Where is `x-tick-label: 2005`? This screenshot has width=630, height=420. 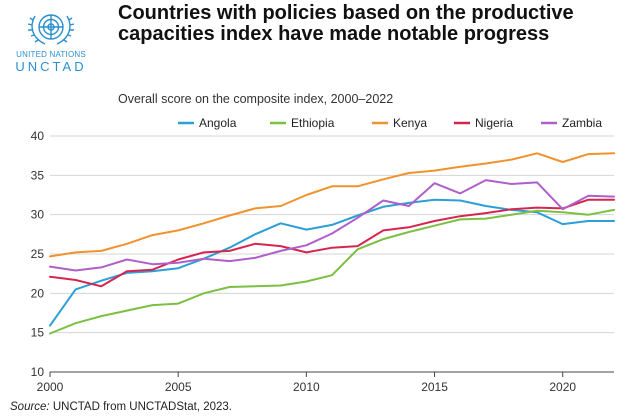 x-tick-label: 2005 is located at coordinates (178, 387).